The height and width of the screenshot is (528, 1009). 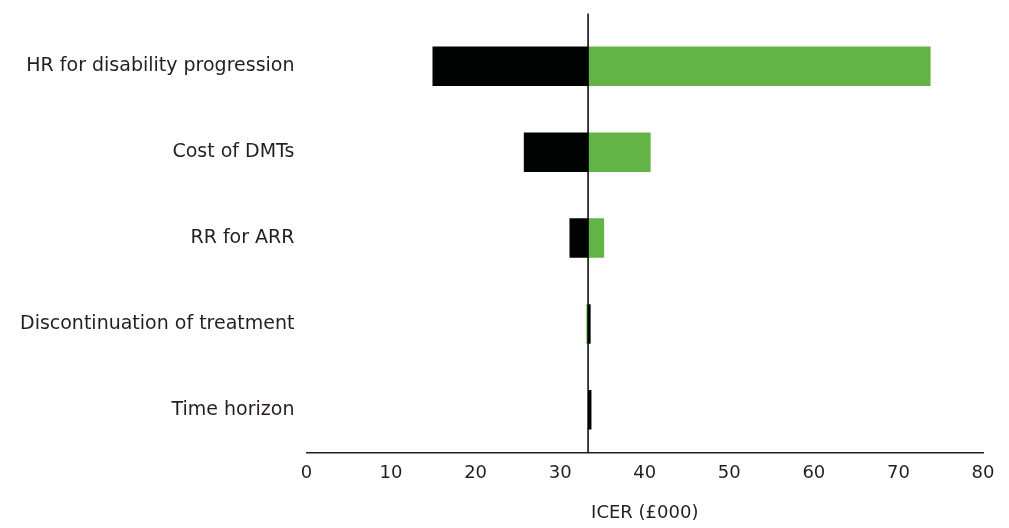 I want to click on x-tick-label: 40, so click(x=645, y=472).